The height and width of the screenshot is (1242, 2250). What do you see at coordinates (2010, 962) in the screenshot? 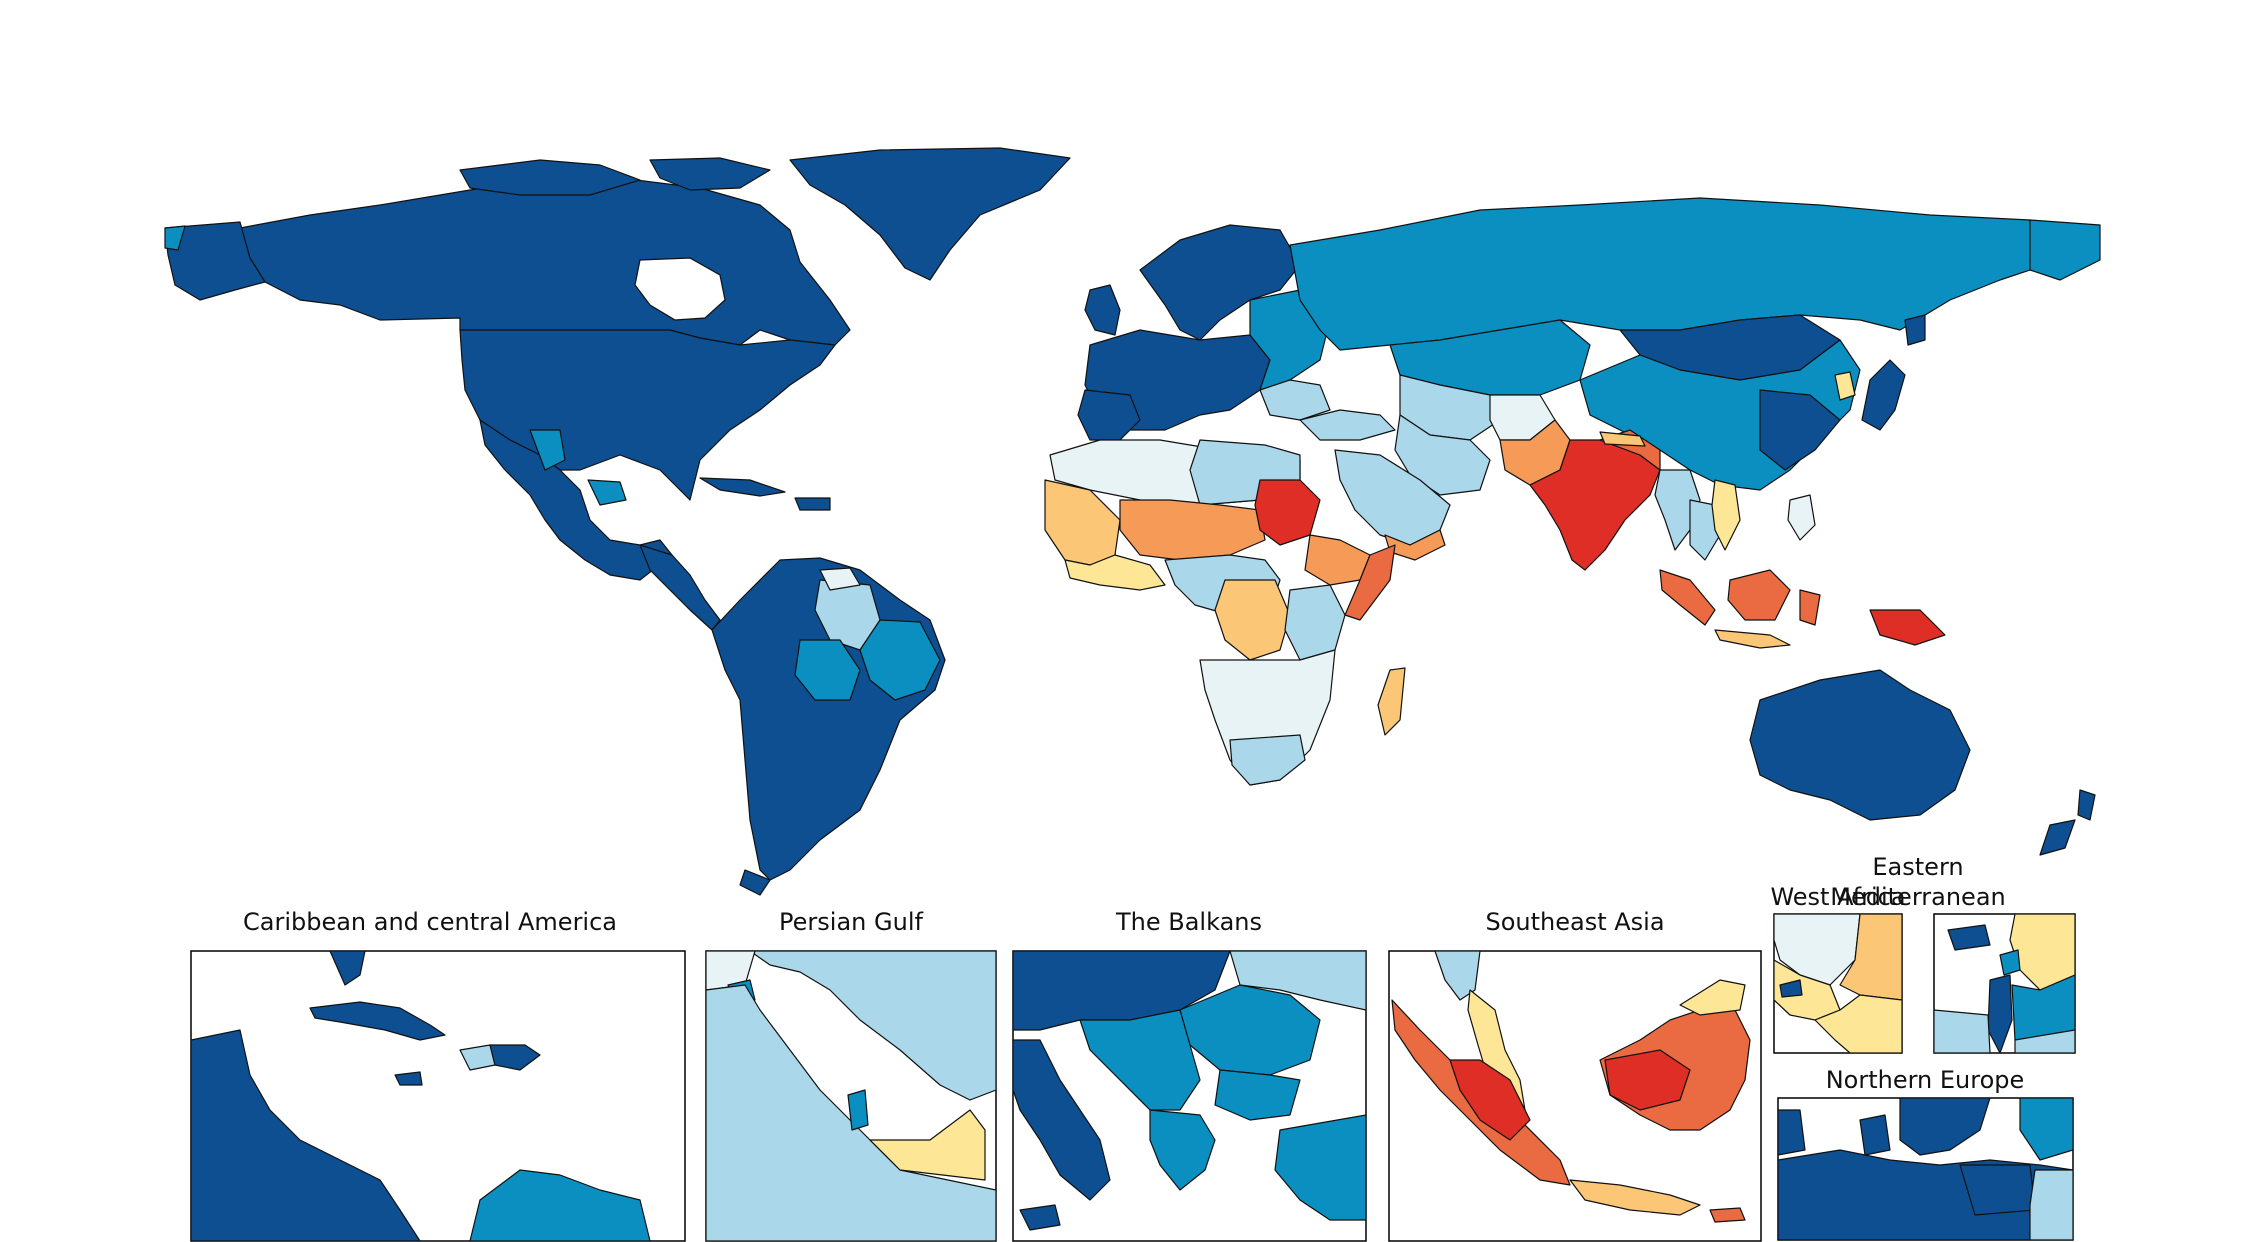
I see `inset-em-lebanon` at bounding box center [2010, 962].